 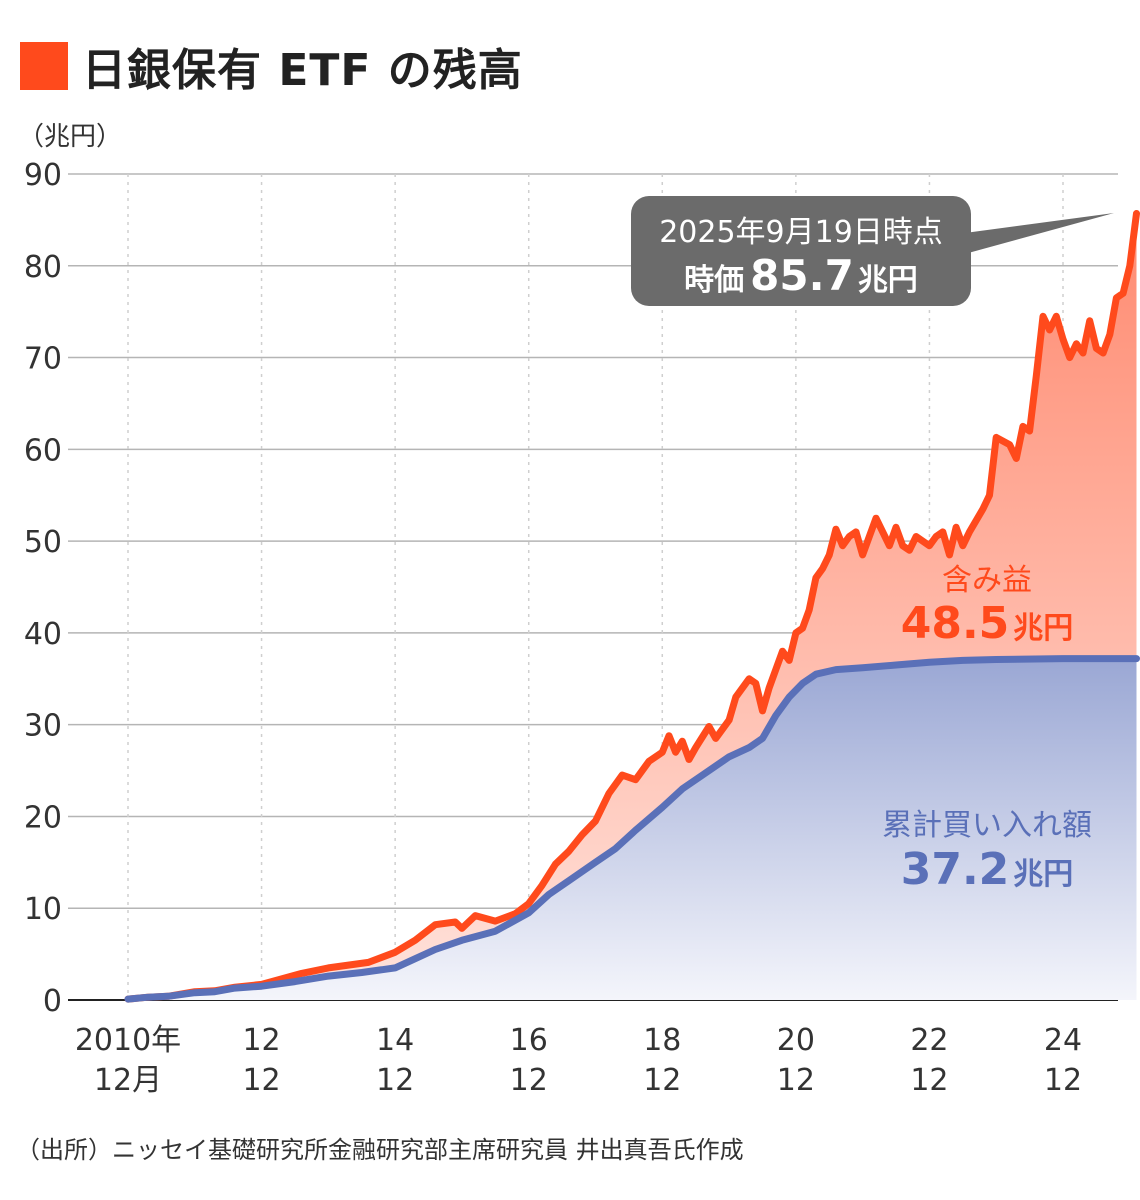 I want to click on x-tick-label: 16, so click(x=529, y=1040).